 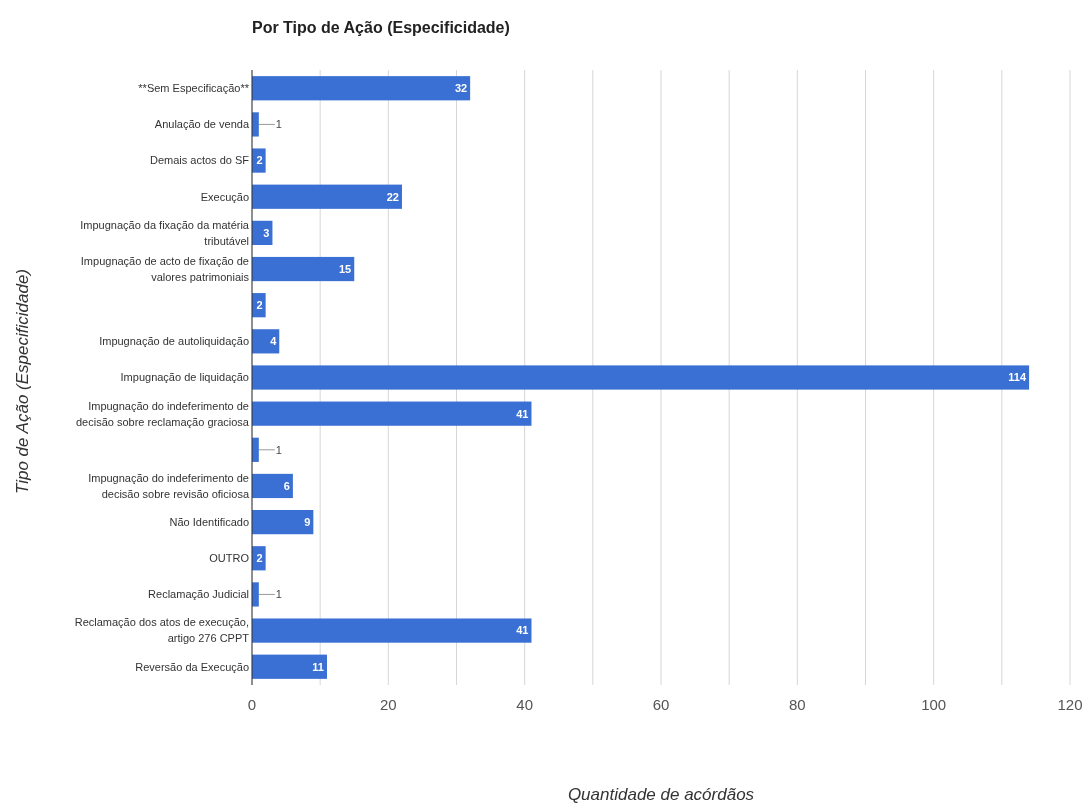 What do you see at coordinates (381, 27) in the screenshot?
I see `chart-title: Por Tipo de Ação (Especificidade)` at bounding box center [381, 27].